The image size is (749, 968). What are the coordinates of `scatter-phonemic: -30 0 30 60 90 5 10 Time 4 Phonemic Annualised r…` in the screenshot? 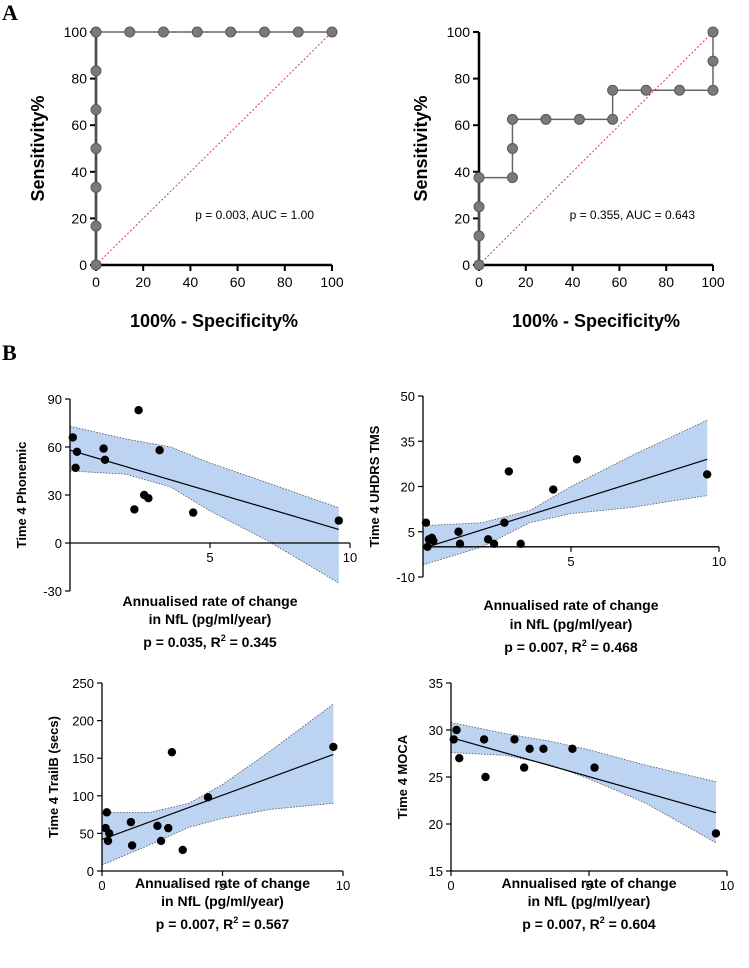 It's located at (185, 521).